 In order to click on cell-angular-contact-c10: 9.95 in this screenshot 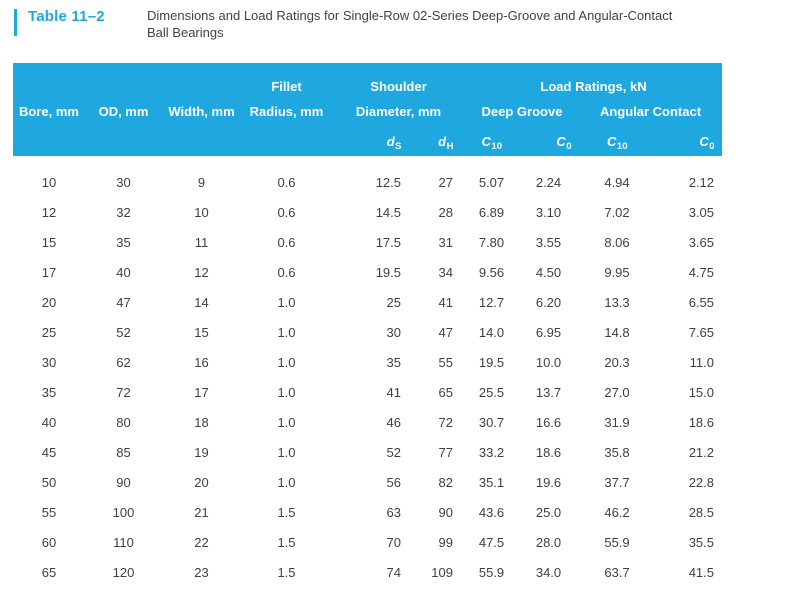, I will do `click(617, 272)`.